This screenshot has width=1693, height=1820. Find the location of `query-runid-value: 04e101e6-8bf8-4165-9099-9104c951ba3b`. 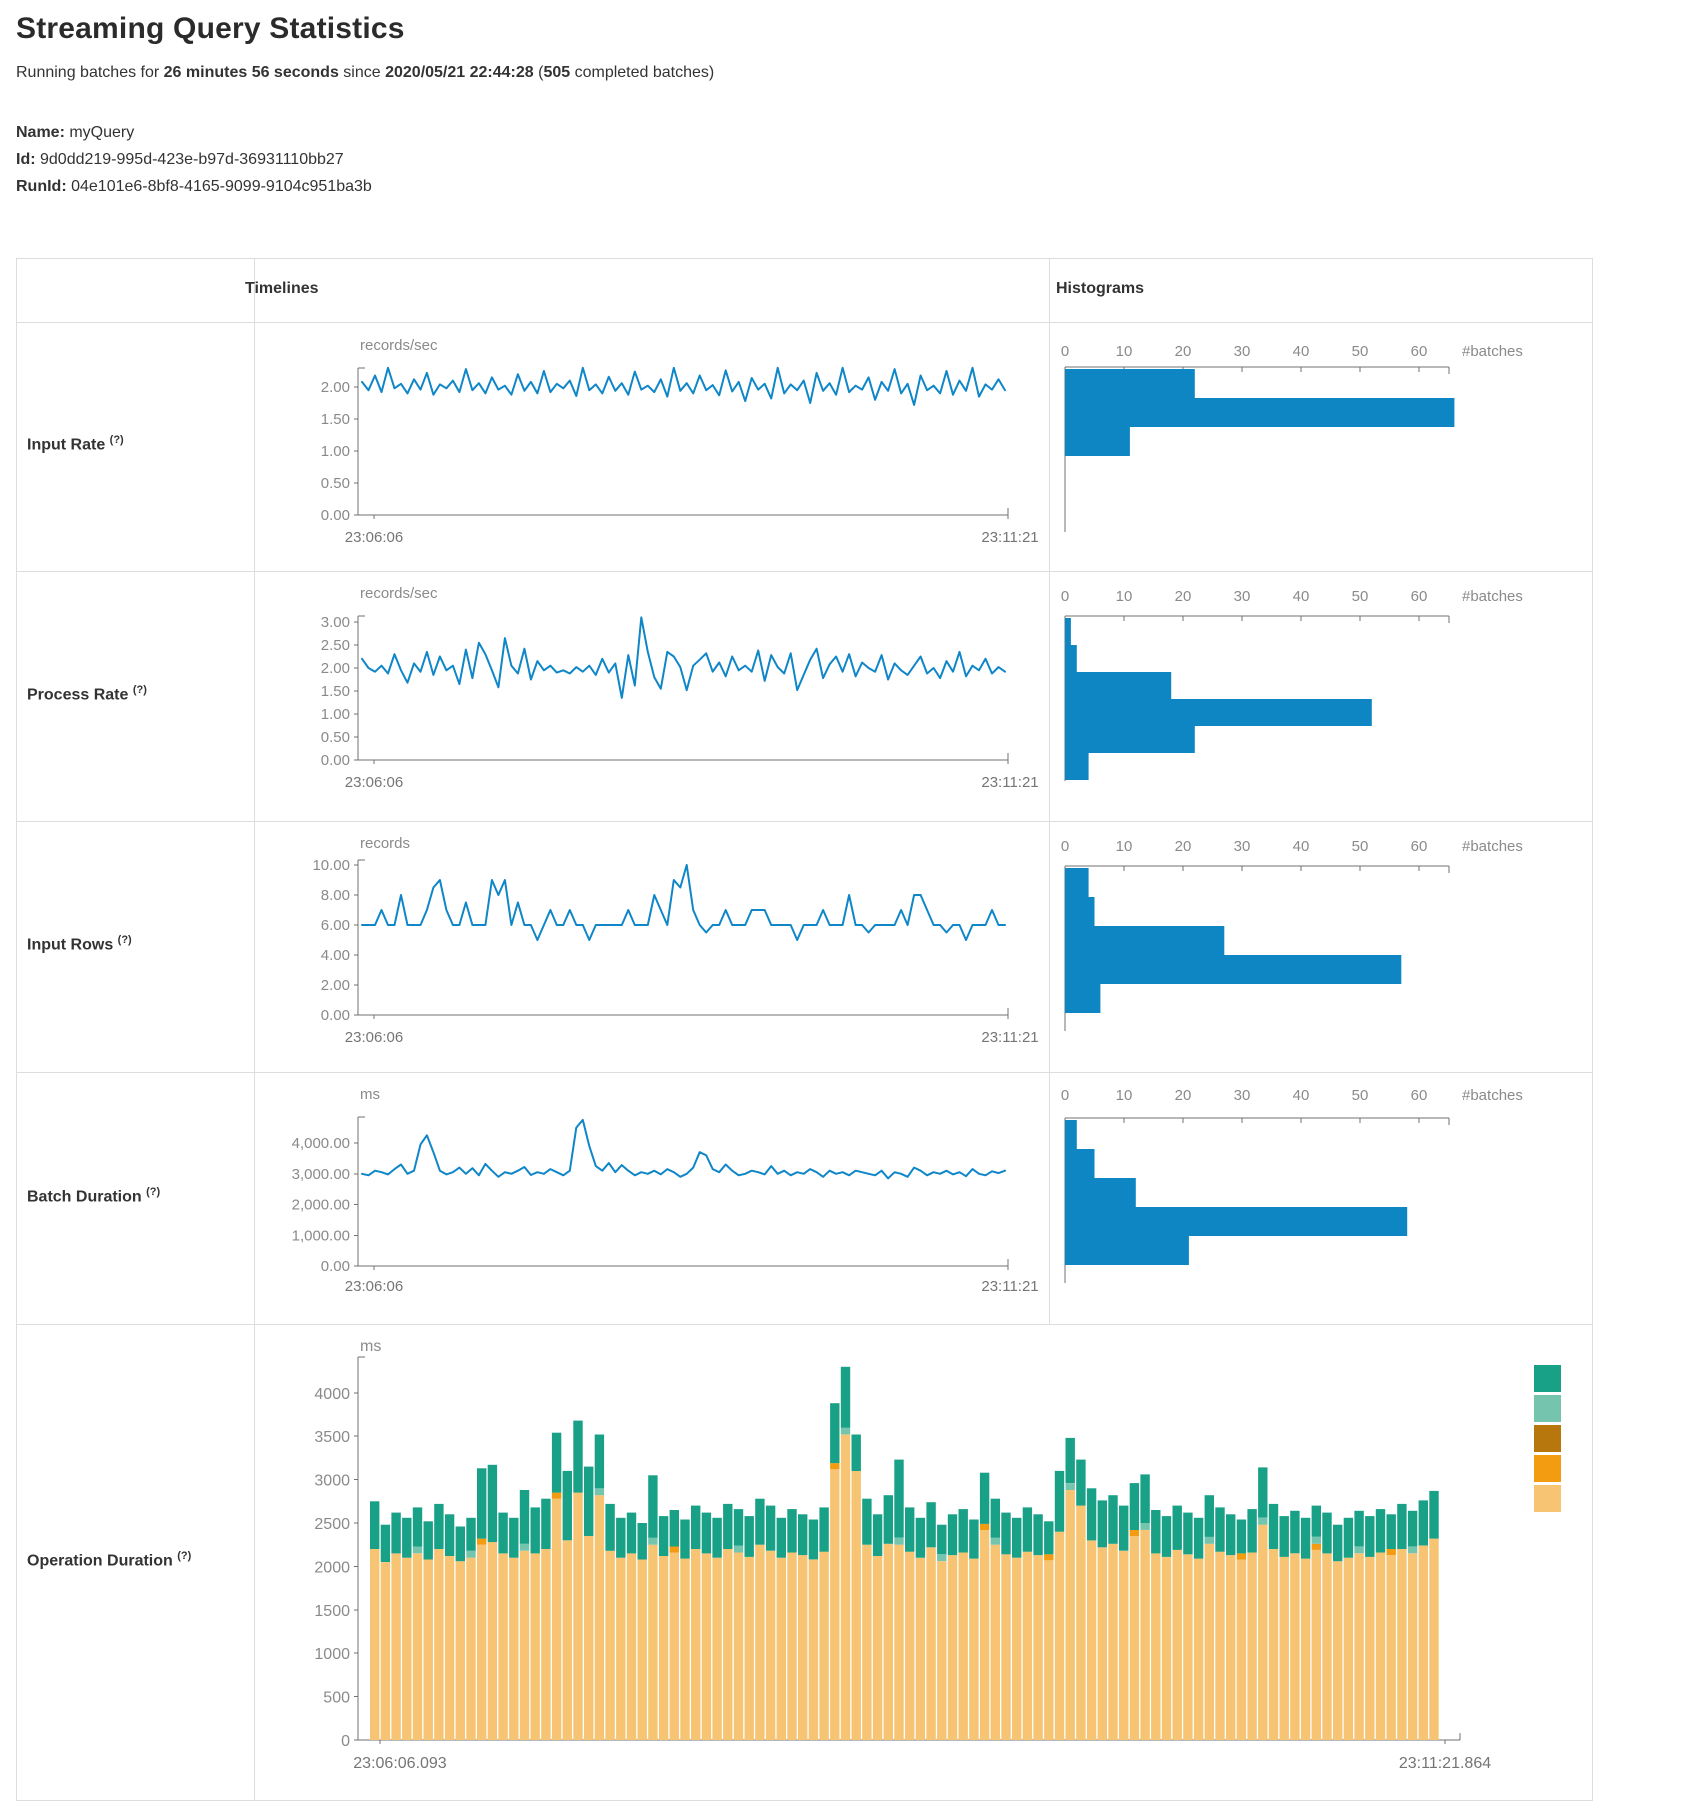

query-runid-value: 04e101e6-8bf8-4165-9099-9104c951ba3b is located at coordinates (219, 186).